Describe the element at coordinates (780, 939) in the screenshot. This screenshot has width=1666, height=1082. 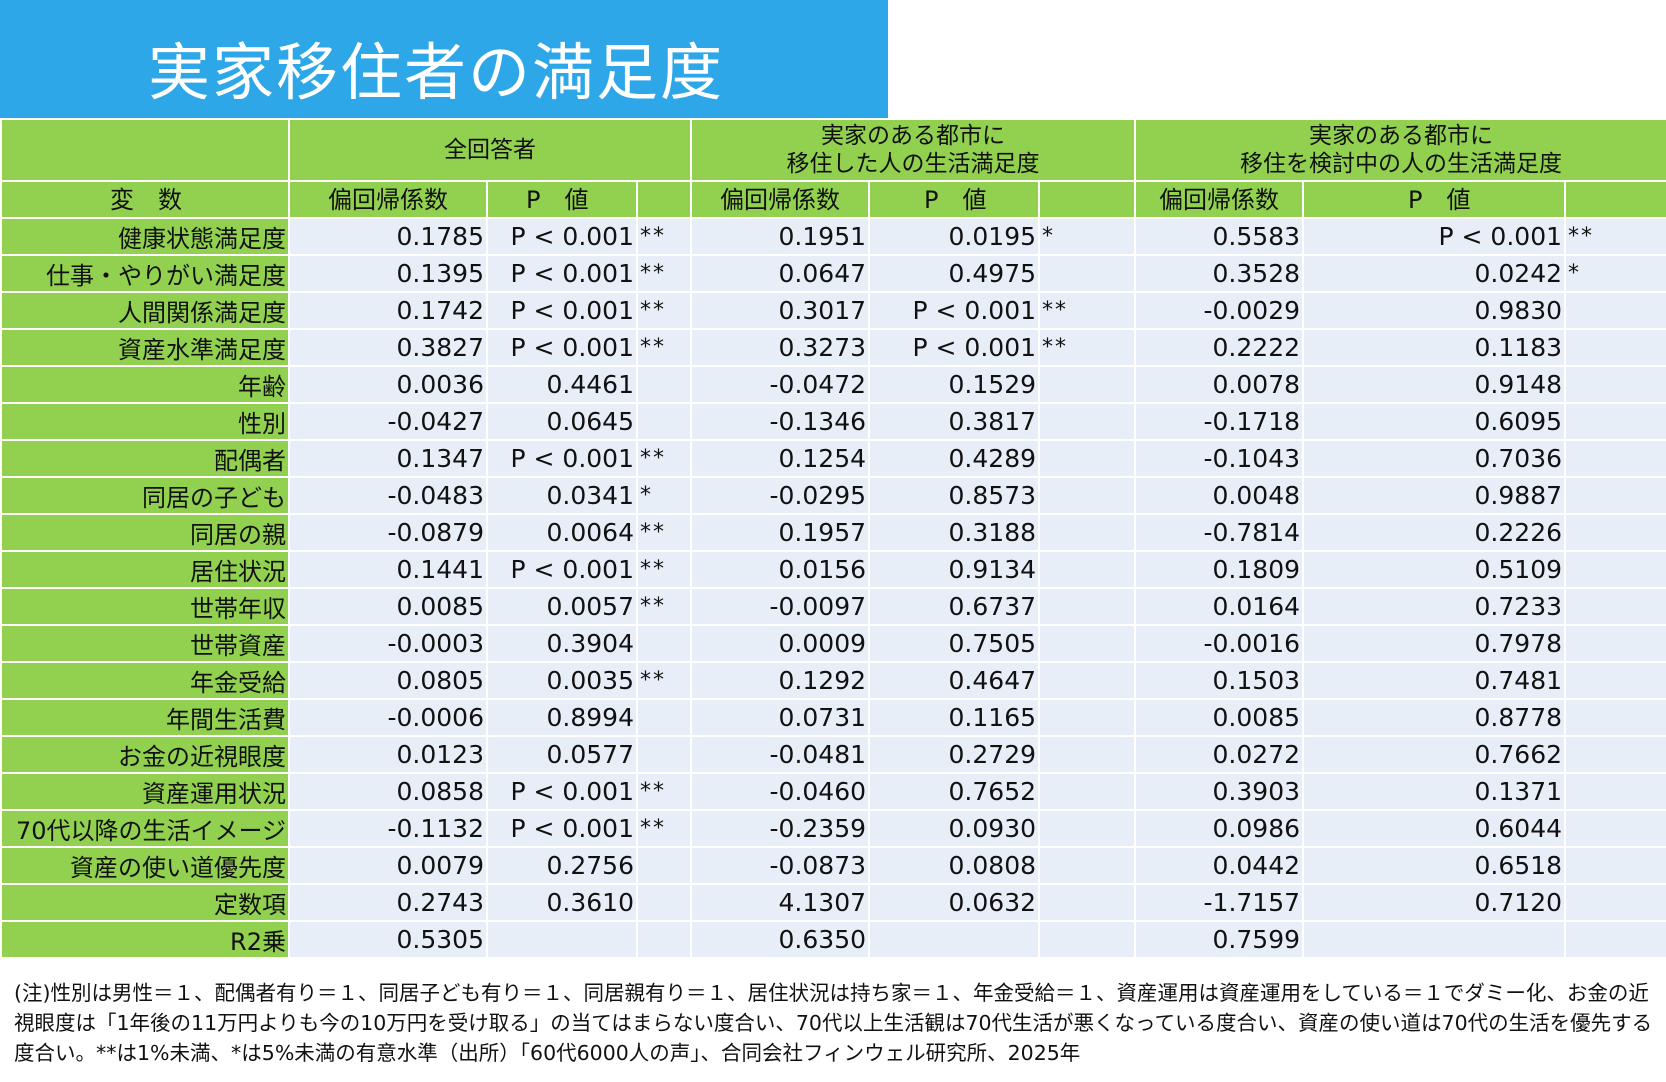
I see `coef-cell-moved: 0.6350` at that location.